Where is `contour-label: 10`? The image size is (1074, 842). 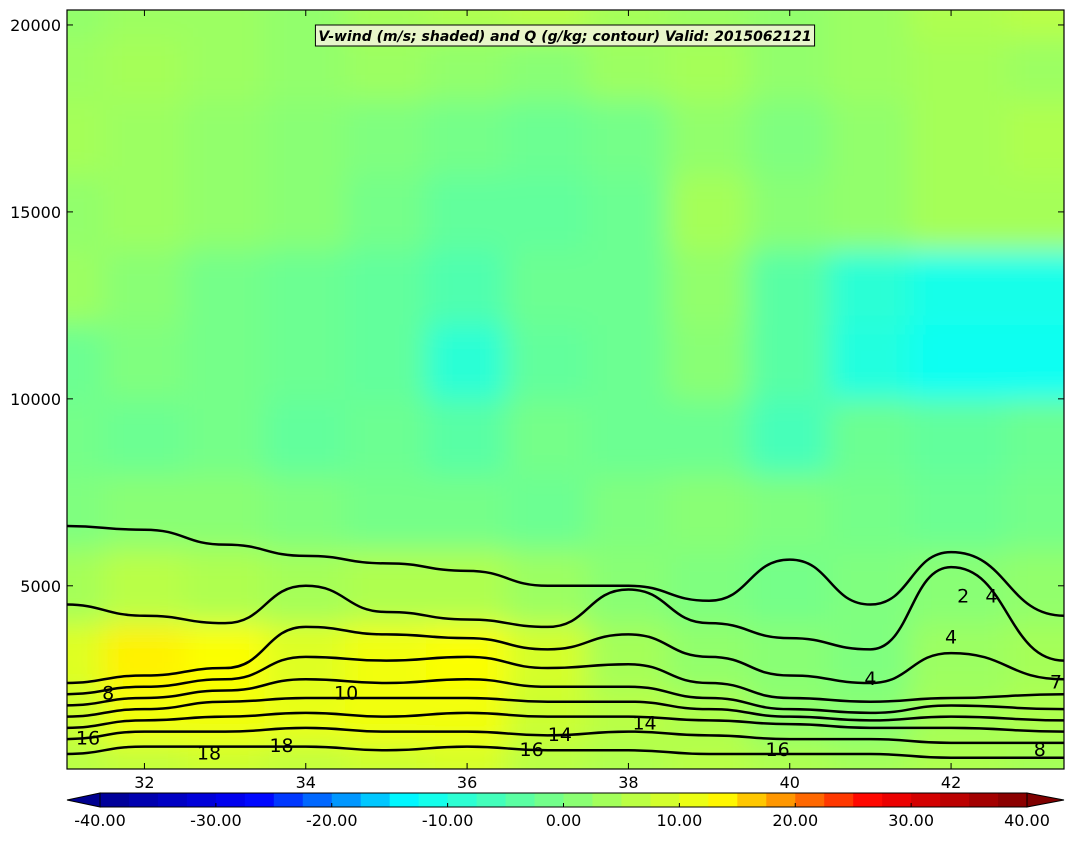
contour-label: 10 is located at coordinates (346, 694).